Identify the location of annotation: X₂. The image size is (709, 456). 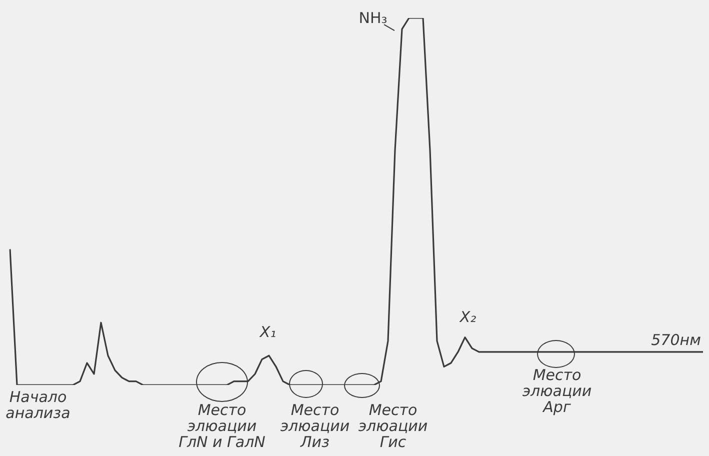
(467, 317).